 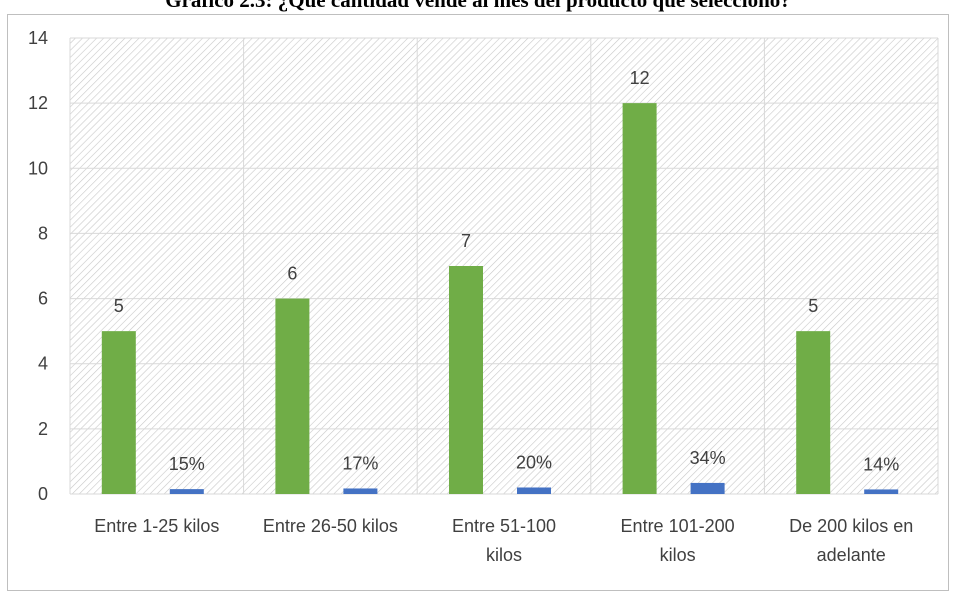 What do you see at coordinates (708, 458) in the screenshot?
I see `data-label: 34%` at bounding box center [708, 458].